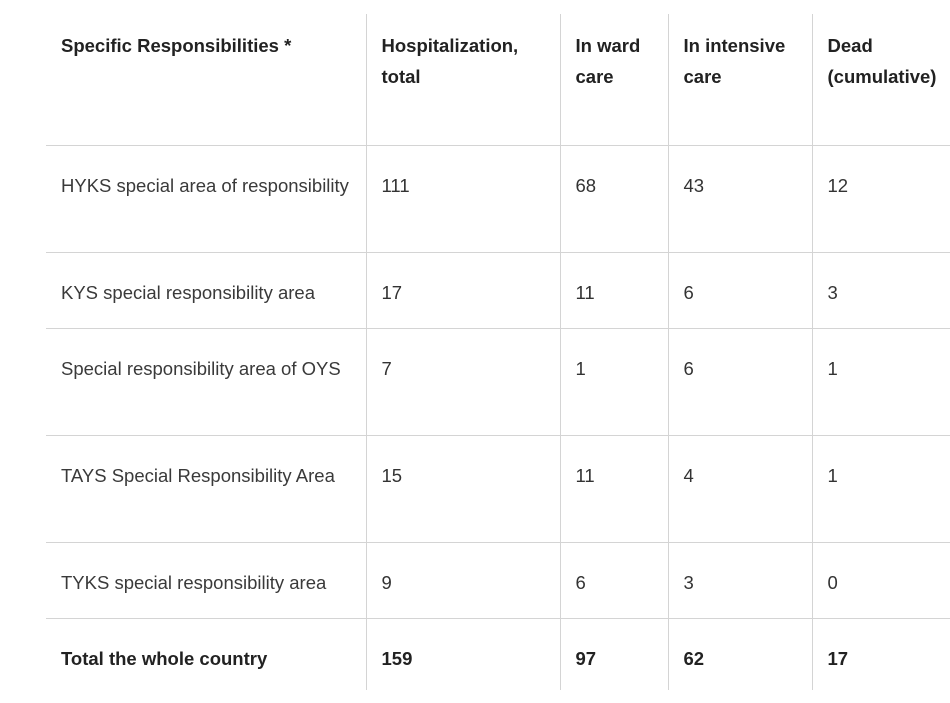 The width and height of the screenshot is (950, 703). What do you see at coordinates (462, 382) in the screenshot?
I see `row-total: 7` at bounding box center [462, 382].